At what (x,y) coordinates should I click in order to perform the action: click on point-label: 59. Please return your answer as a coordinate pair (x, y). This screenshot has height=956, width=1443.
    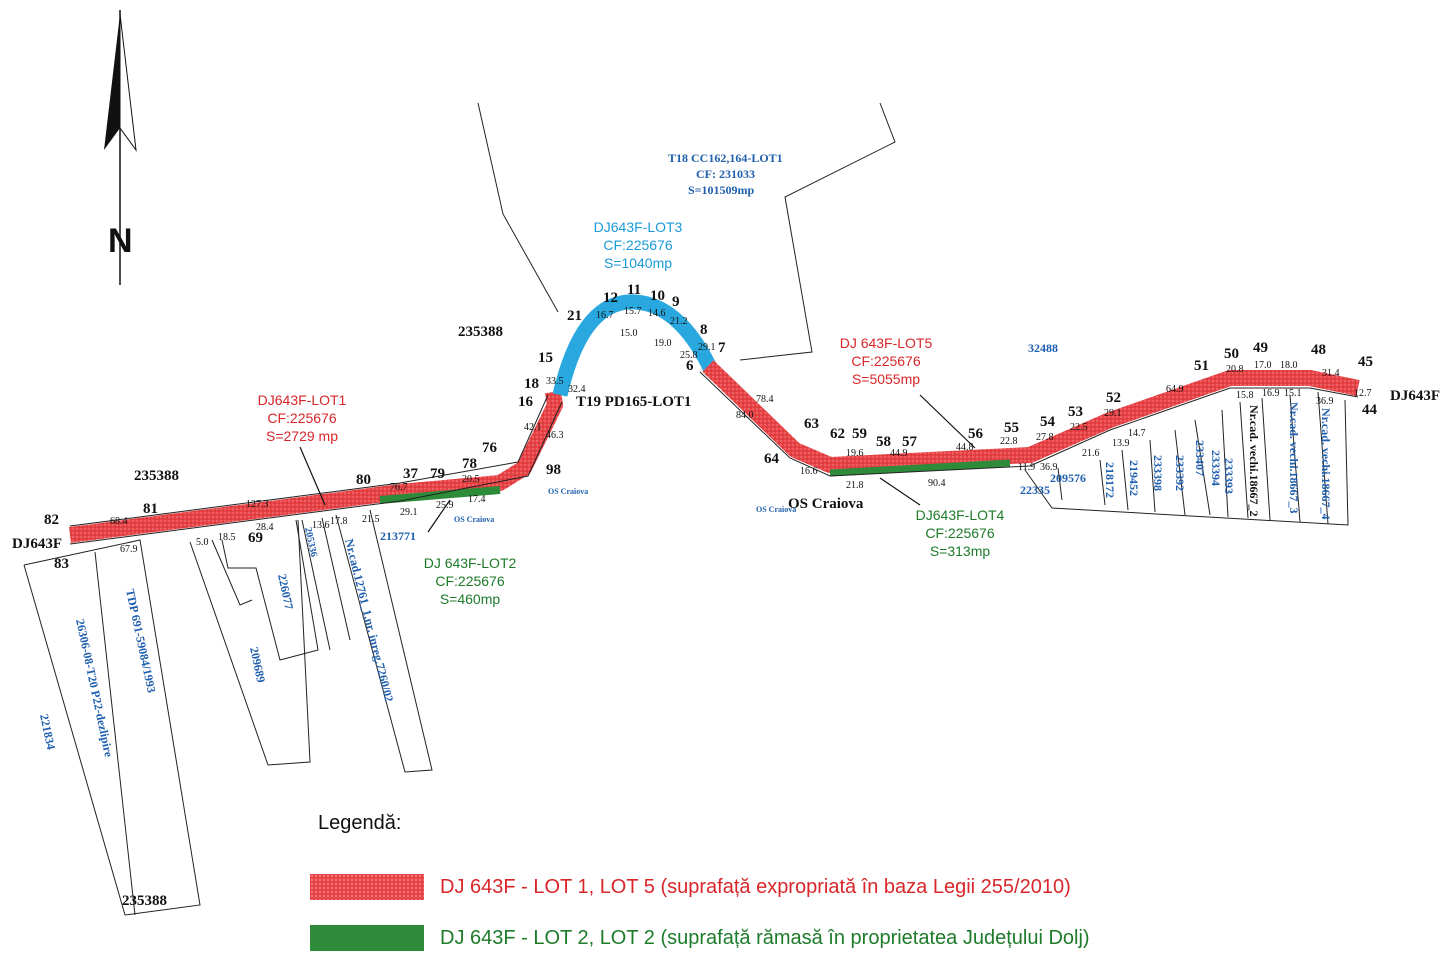
    Looking at the image, I should click on (859, 434).